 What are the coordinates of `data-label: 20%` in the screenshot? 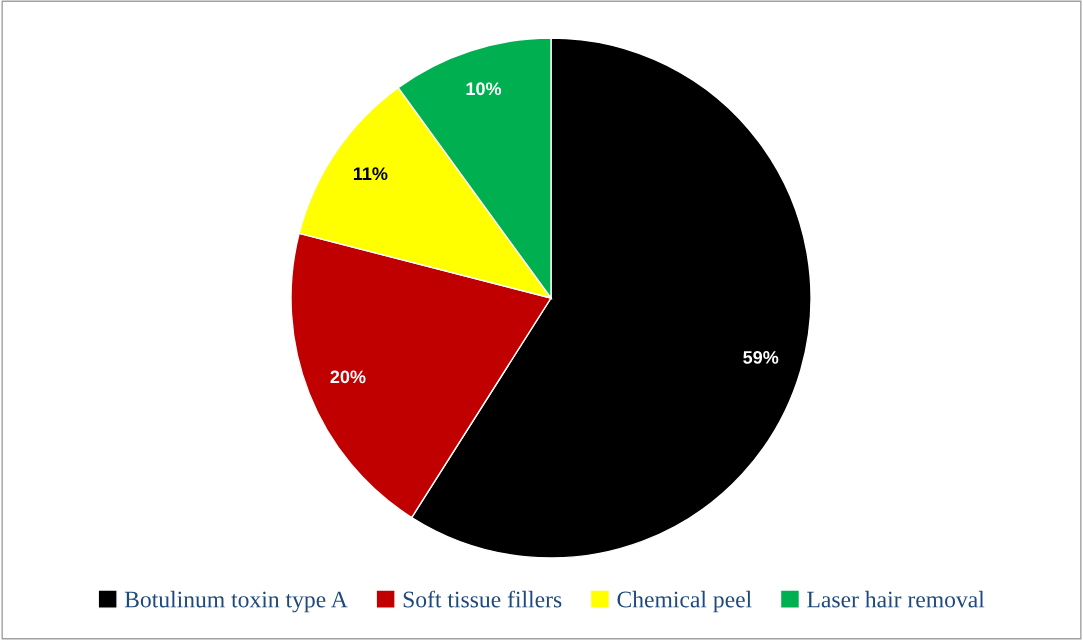 It's located at (348, 377).